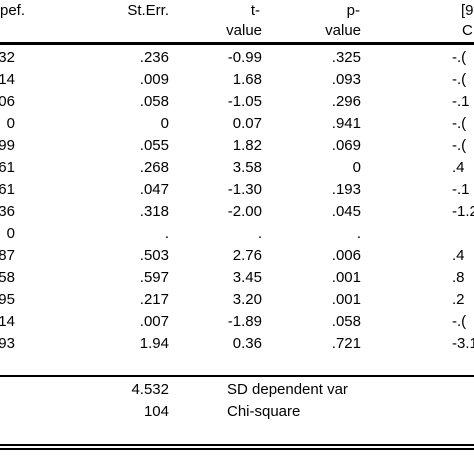  I want to click on t-value-cell: 3.58, so click(247, 167).